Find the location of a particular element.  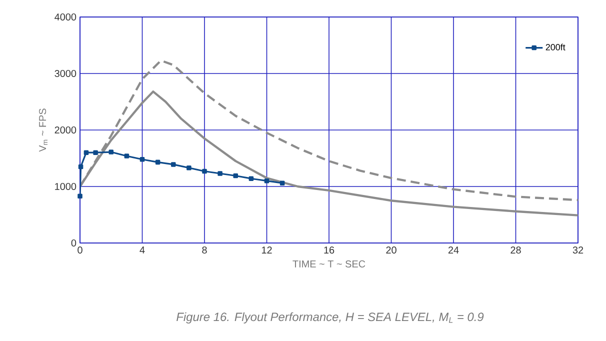

y-tick-label: 4000 is located at coordinates (65, 17).